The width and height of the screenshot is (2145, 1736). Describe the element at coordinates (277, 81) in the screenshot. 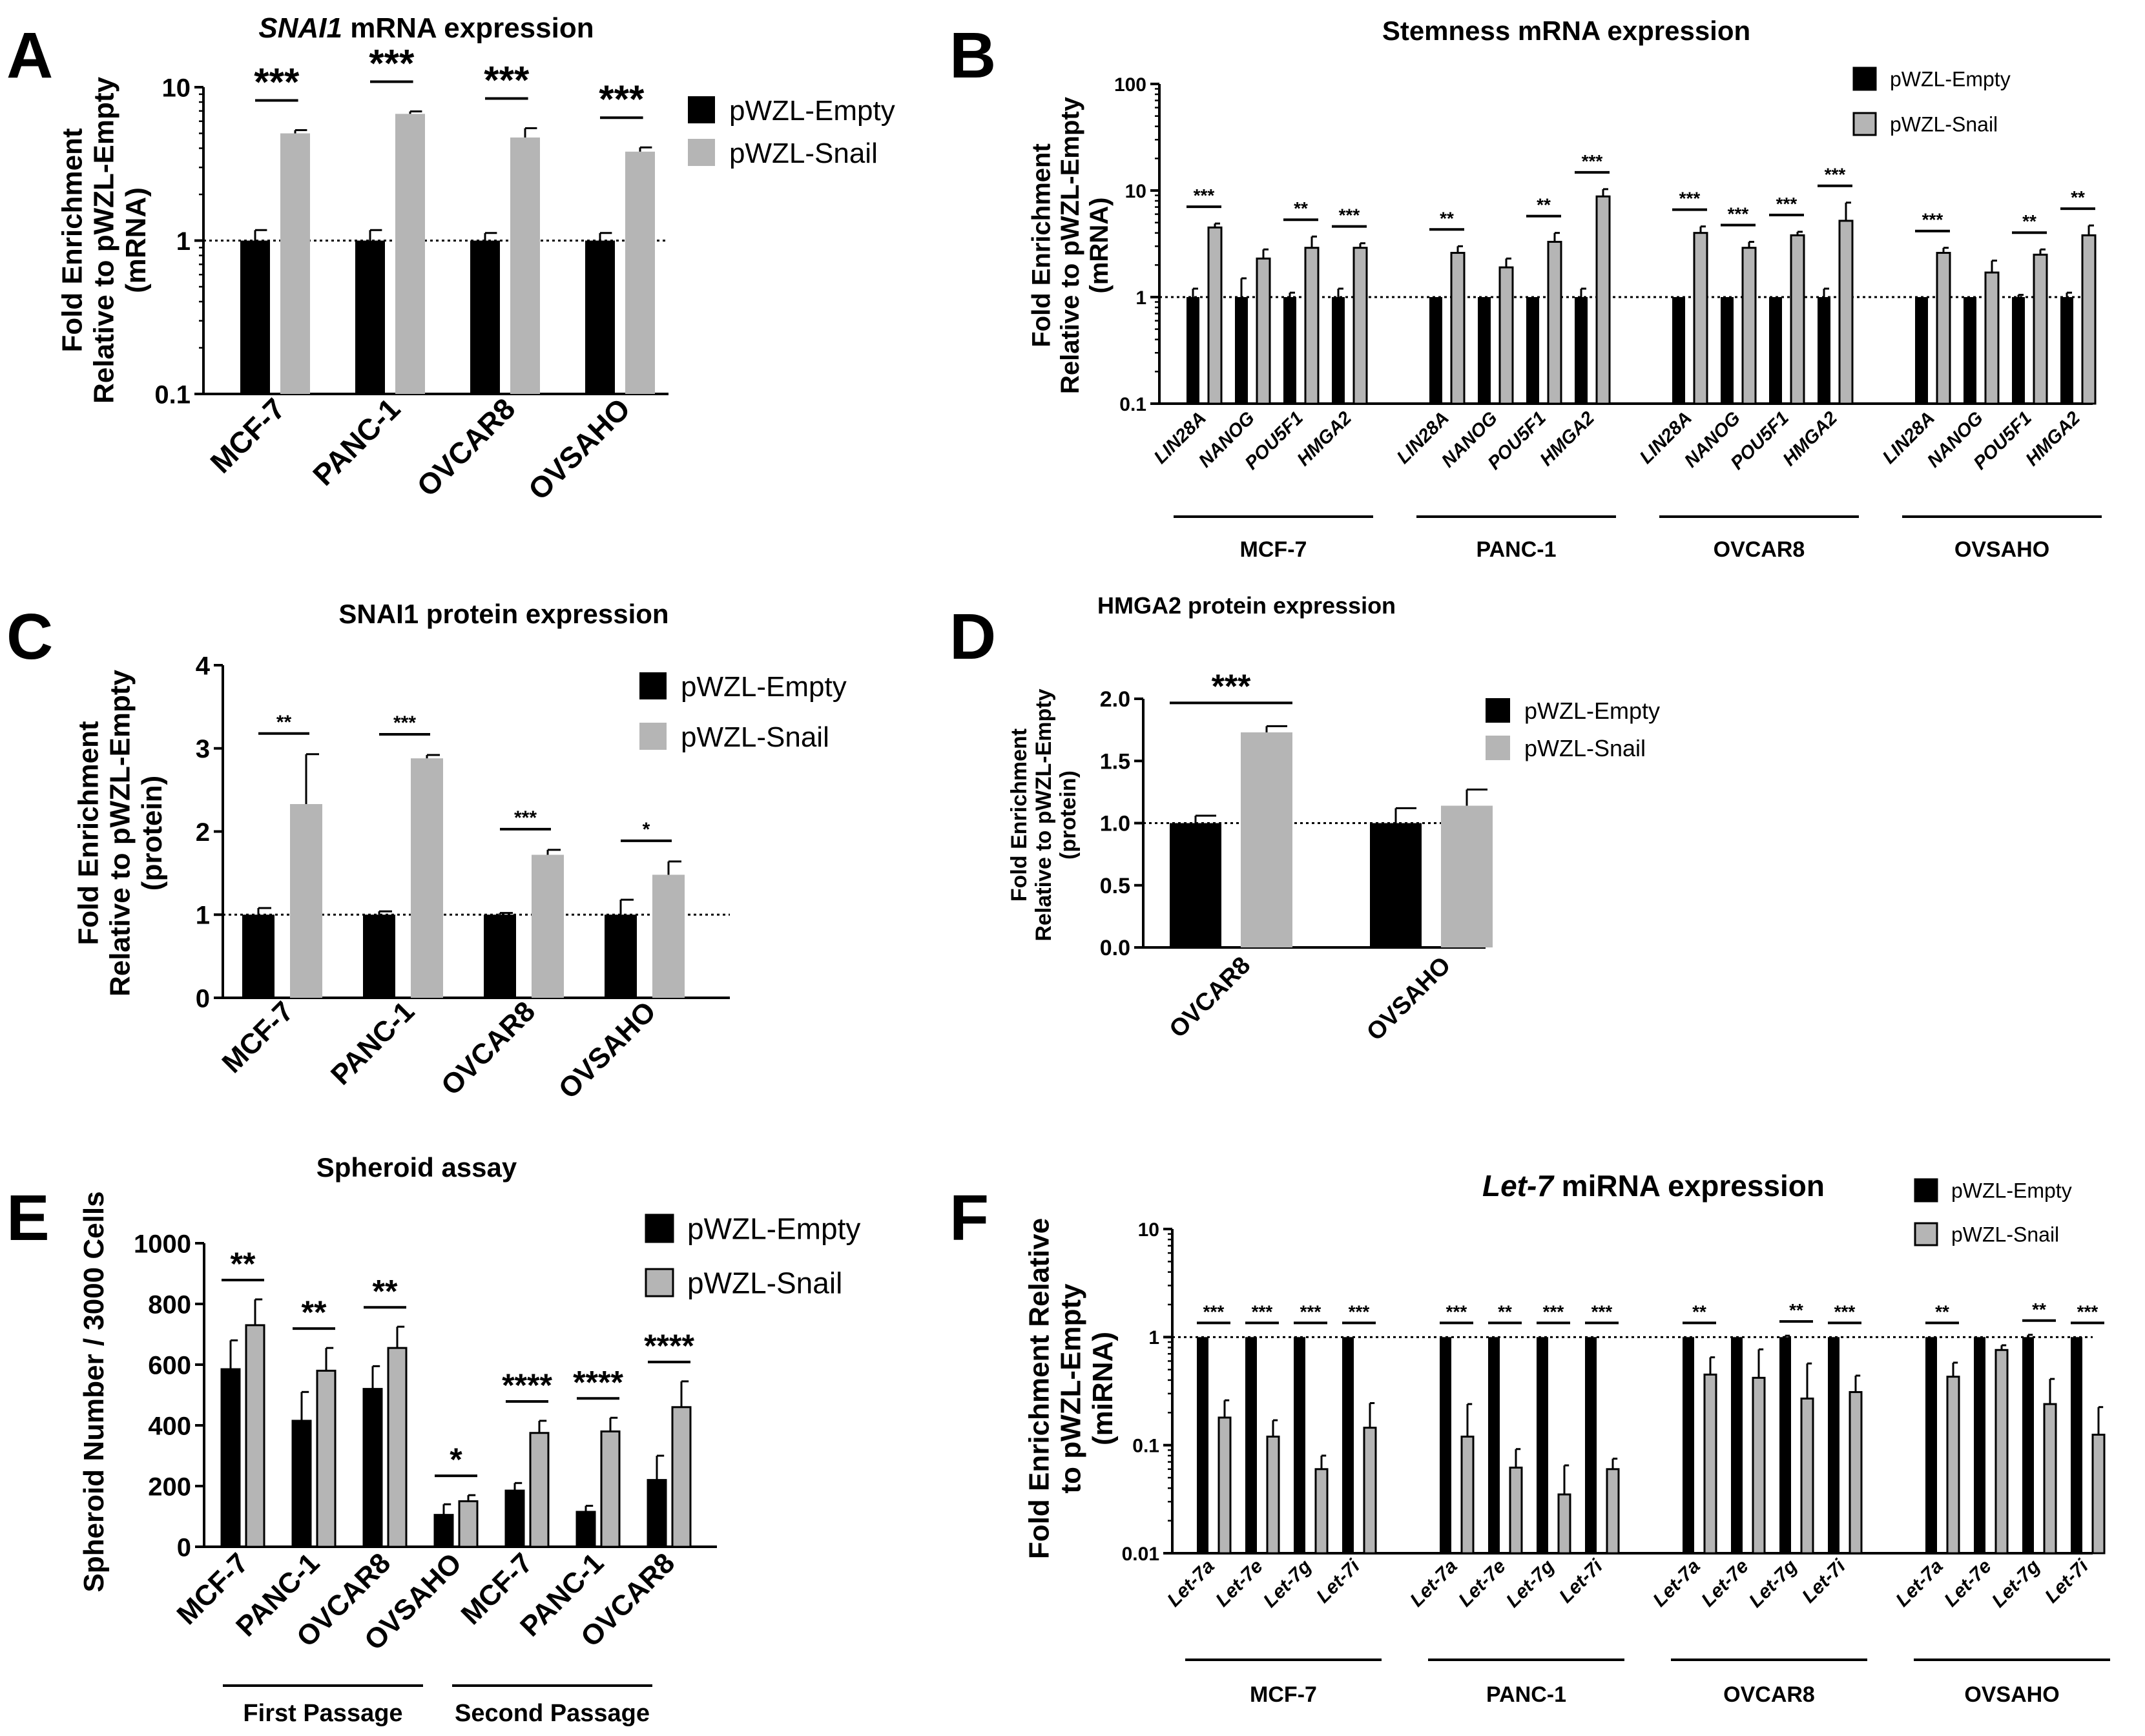

I see `chart-a-significance-label: ***` at that location.